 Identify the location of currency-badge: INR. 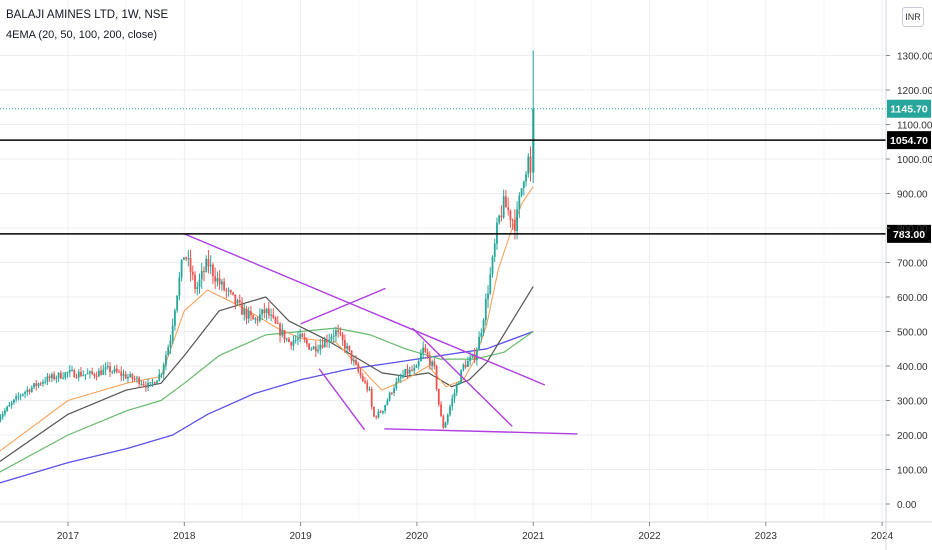
(913, 17).